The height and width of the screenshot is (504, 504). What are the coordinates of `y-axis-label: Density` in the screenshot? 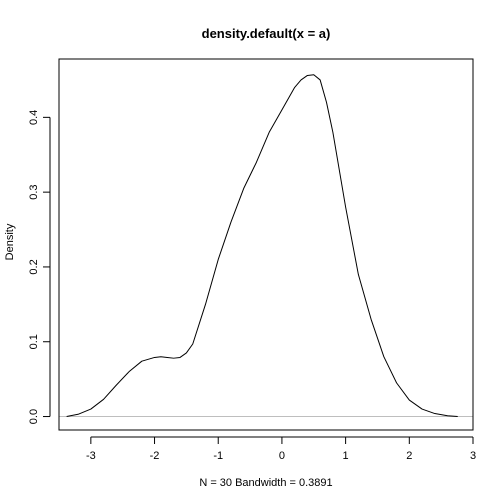 It's located at (10, 241).